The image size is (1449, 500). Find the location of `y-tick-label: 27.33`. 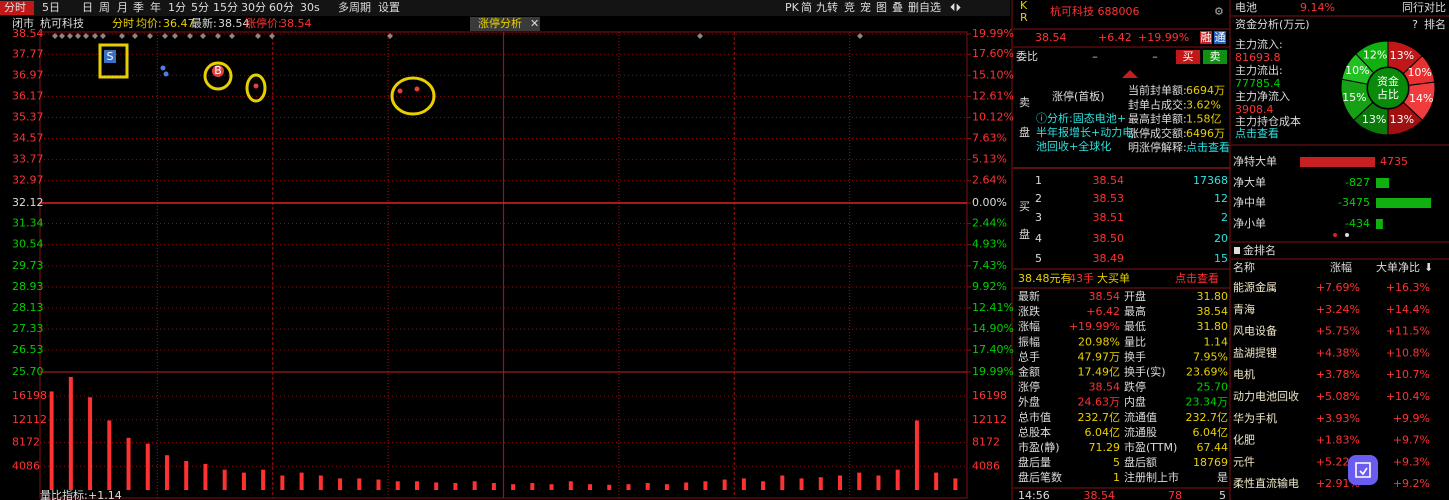

y-tick-label: 27.33 is located at coordinates (28, 328).